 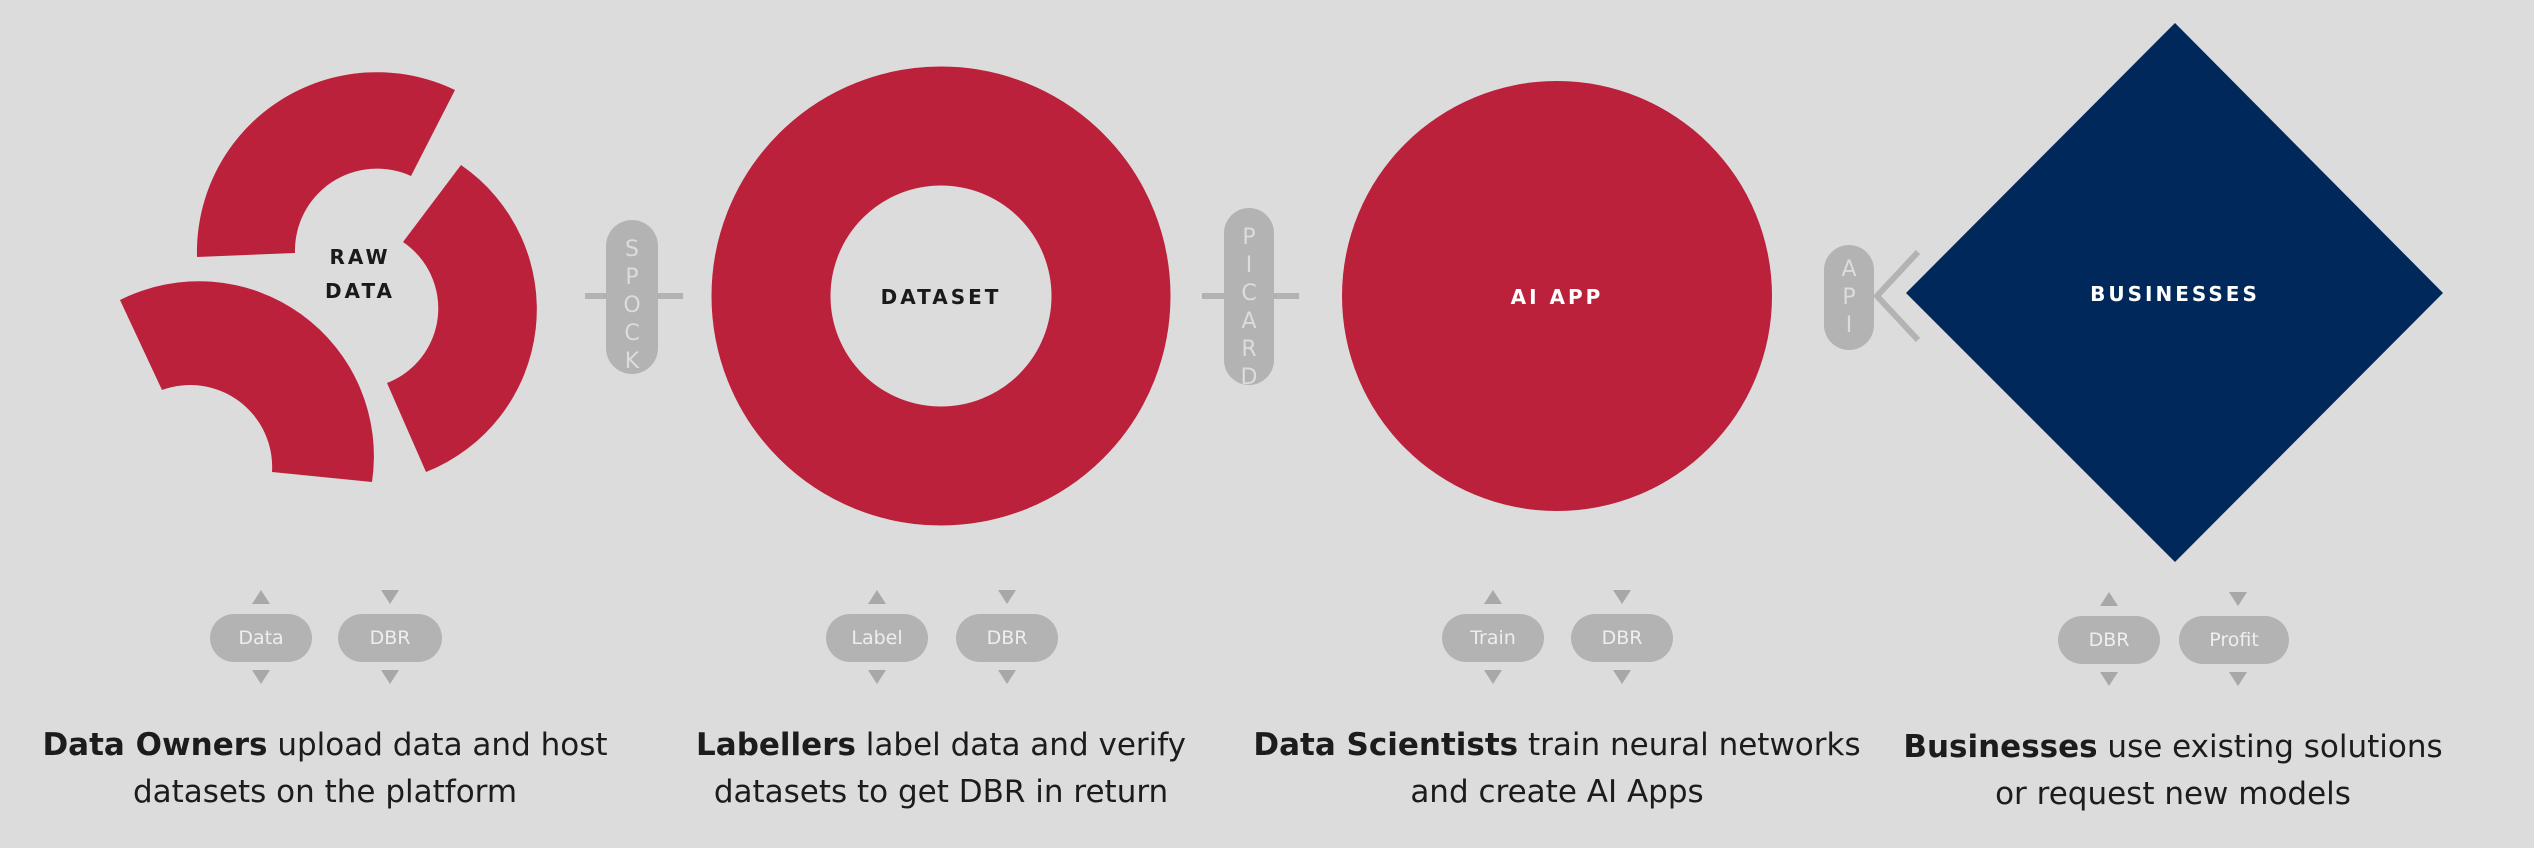 What do you see at coordinates (941, 792) in the screenshot?
I see `description-text: datasets to get DBR in return` at bounding box center [941, 792].